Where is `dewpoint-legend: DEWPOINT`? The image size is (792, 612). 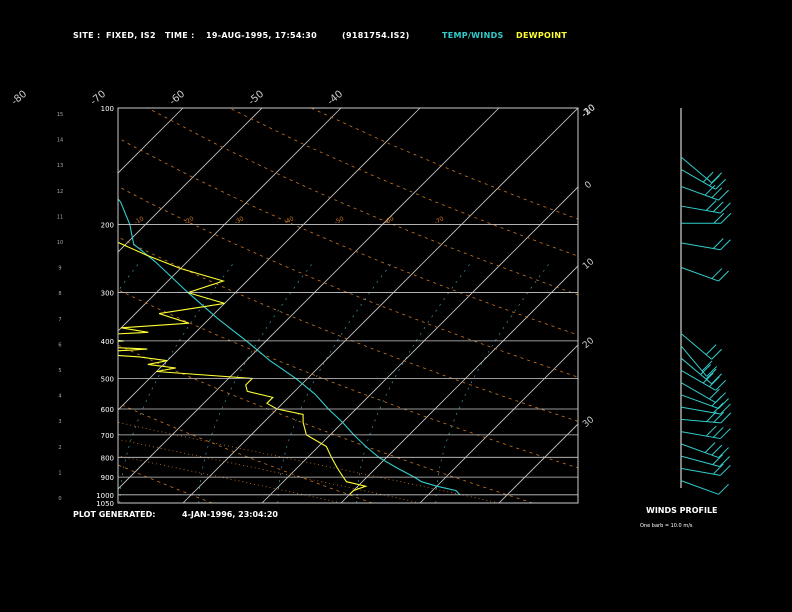
dewpoint-legend: DEWPOINT is located at coordinates (542, 35).